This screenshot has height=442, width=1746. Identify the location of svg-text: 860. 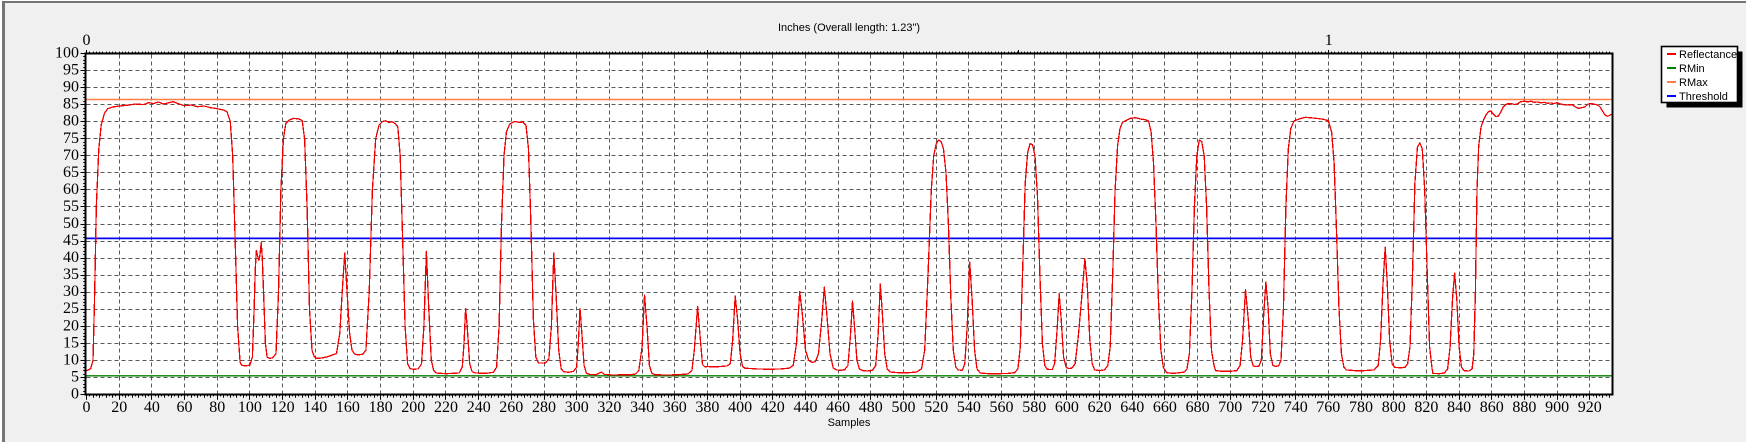
(1492, 407).